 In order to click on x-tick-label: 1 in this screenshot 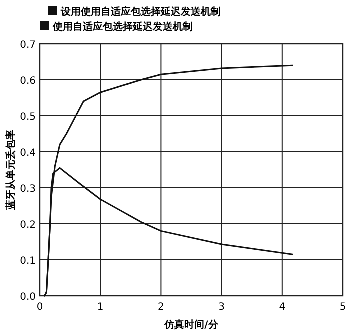, I will do `click(100, 307)`.